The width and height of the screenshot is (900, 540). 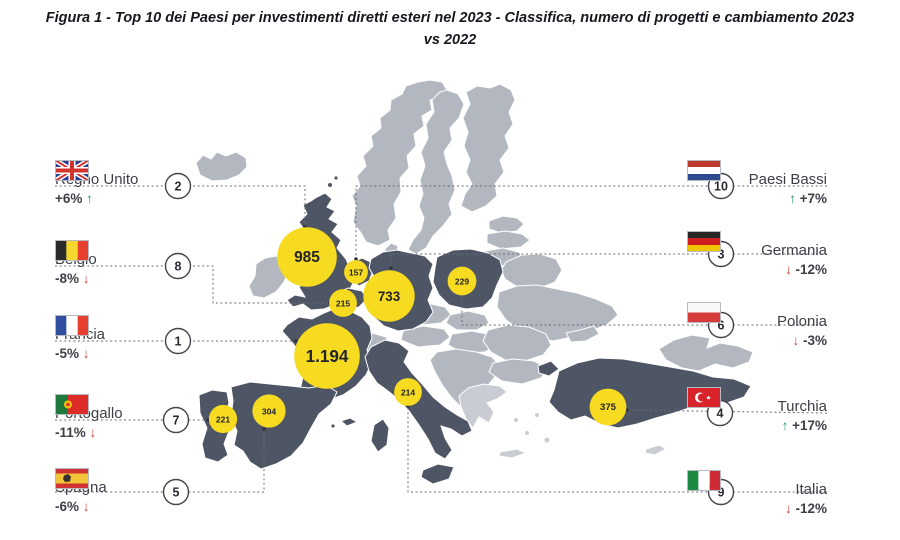 I want to click on bubble-polonia, so click(x=462, y=281).